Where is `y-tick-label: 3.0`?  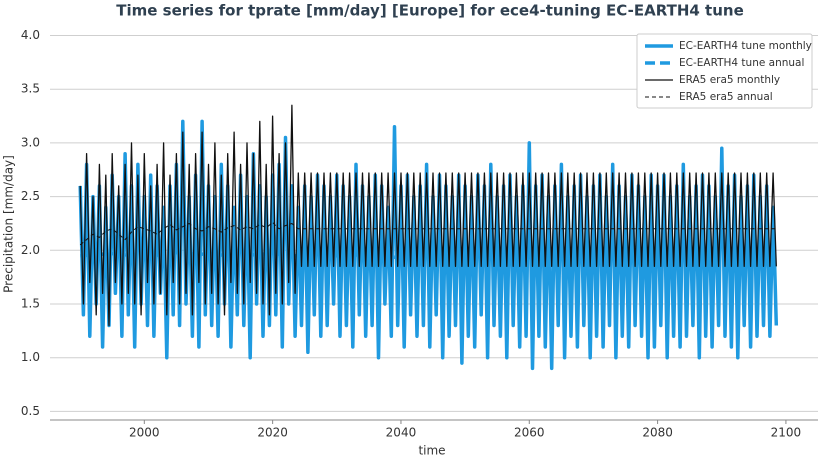 y-tick-label: 3.0 is located at coordinates (30, 142).